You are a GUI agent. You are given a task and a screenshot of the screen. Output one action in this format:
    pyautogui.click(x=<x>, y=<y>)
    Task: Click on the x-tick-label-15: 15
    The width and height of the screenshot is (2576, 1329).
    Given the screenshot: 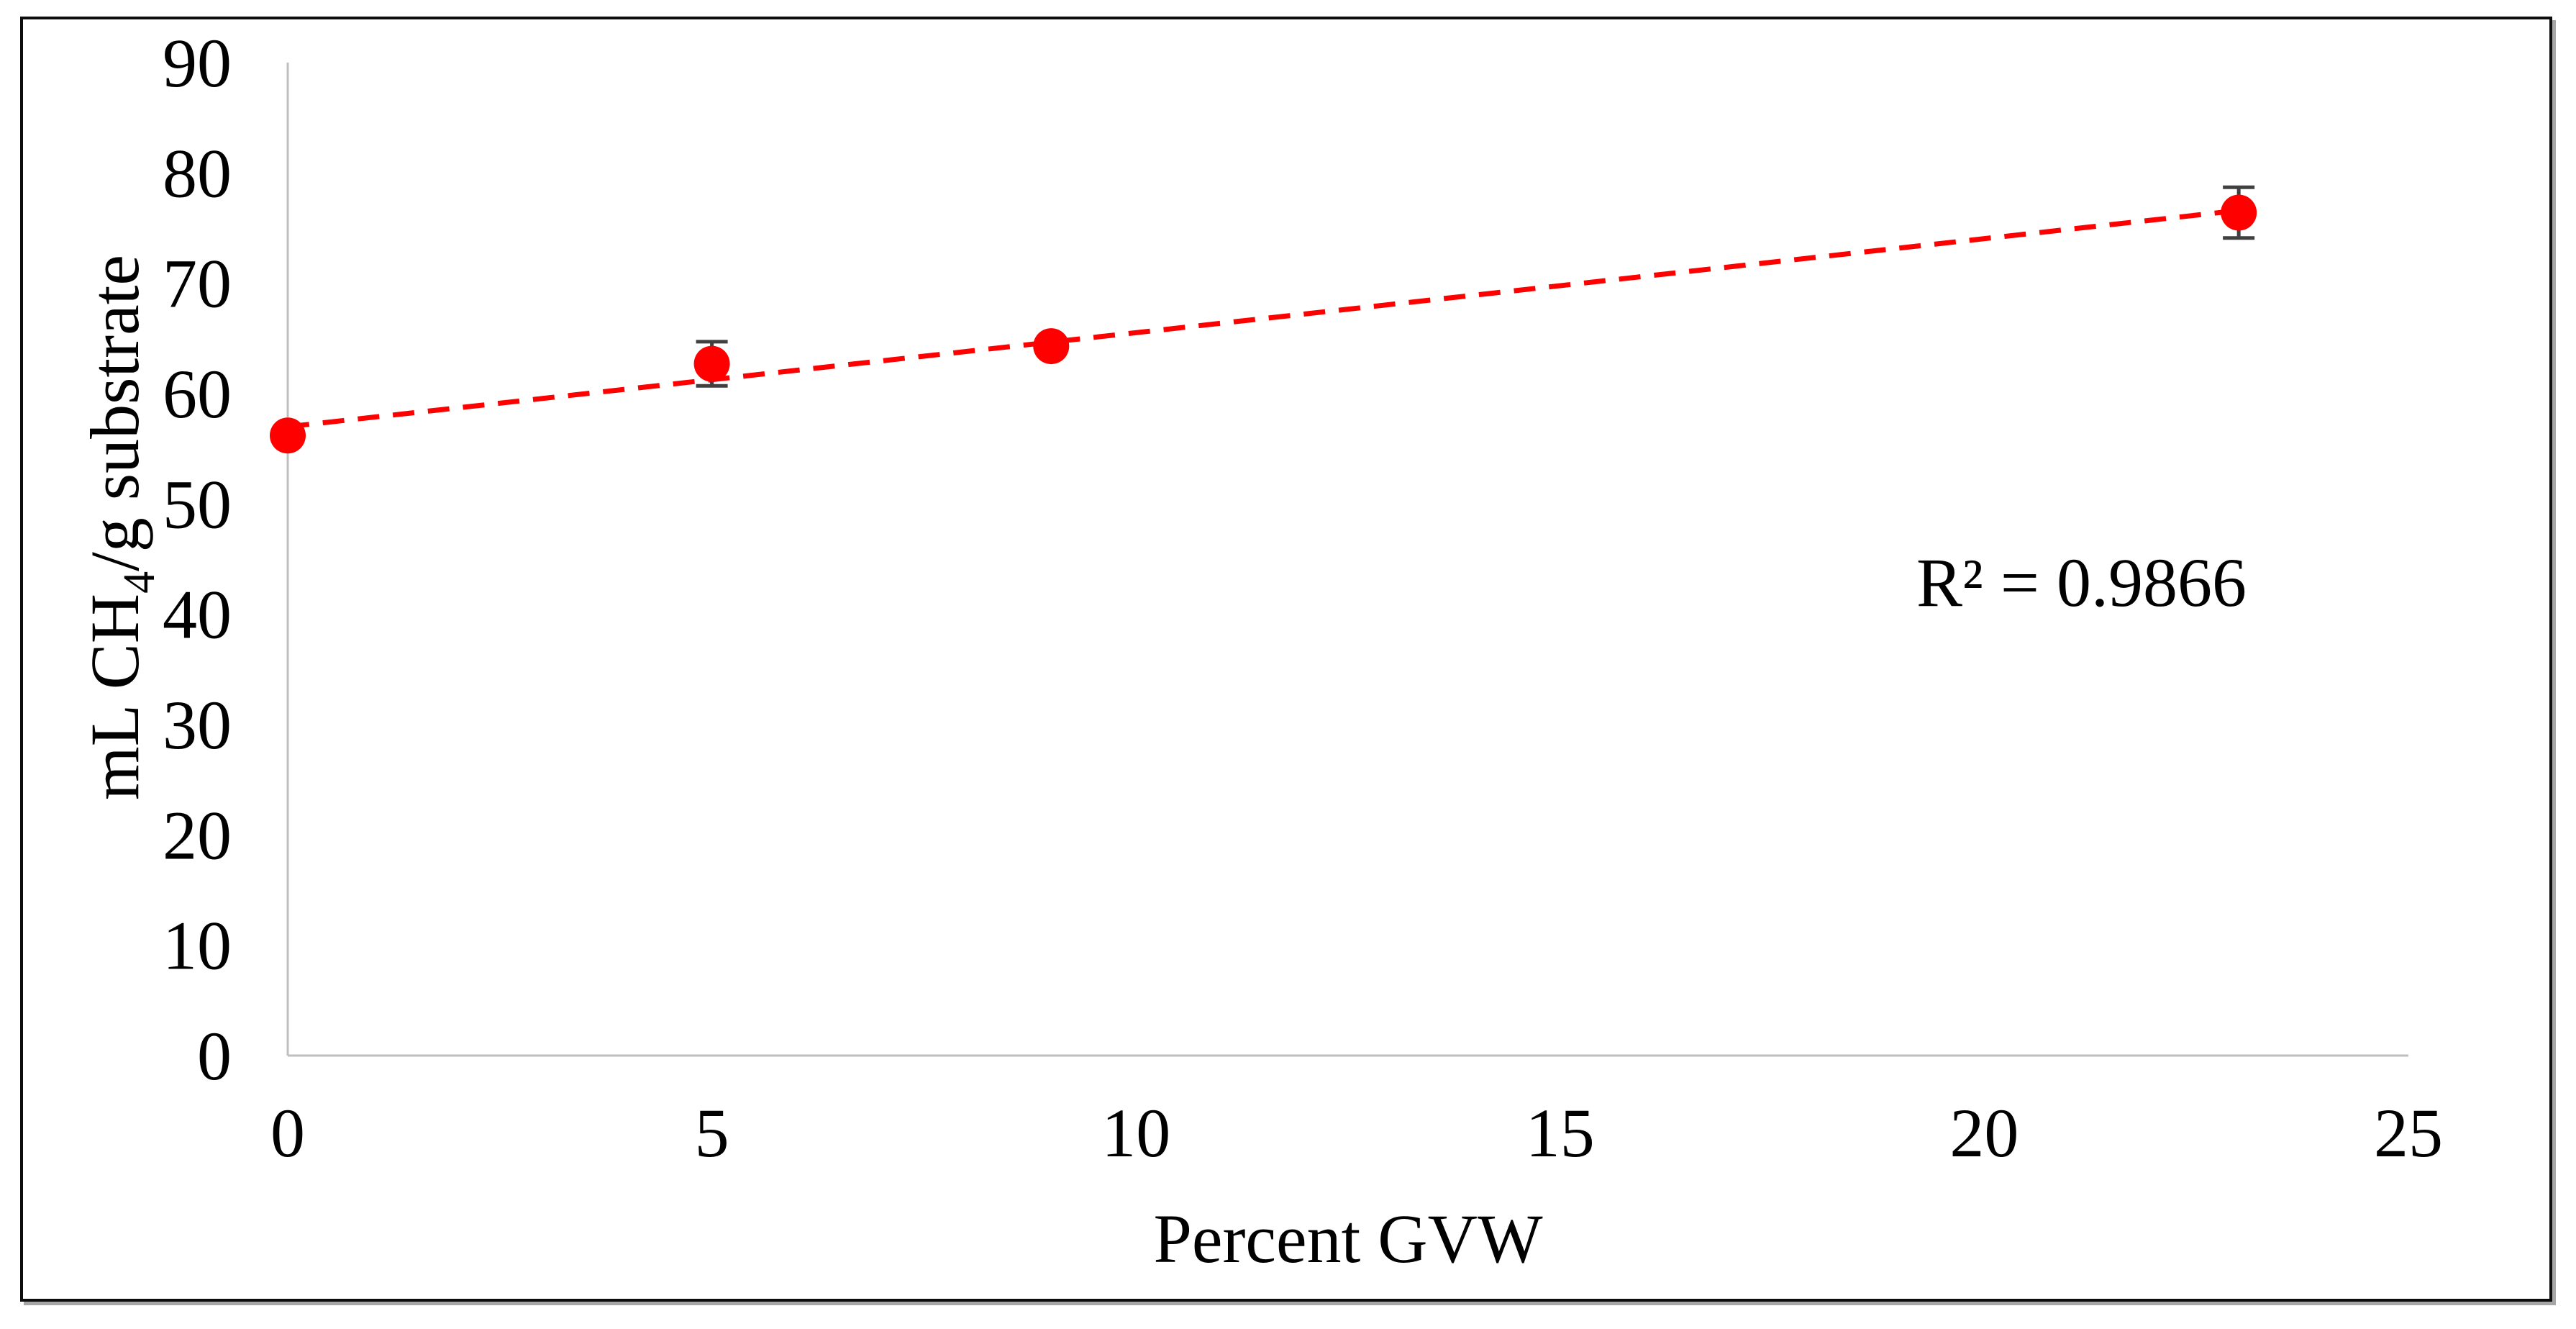 What is the action you would take?
    pyautogui.click(x=1560, y=1132)
    